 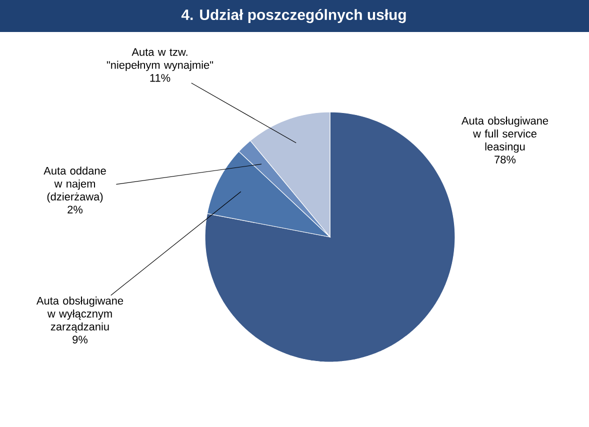 I want to click on chart-title: 4. Udział poszczególnych usług, so click(x=293, y=16).